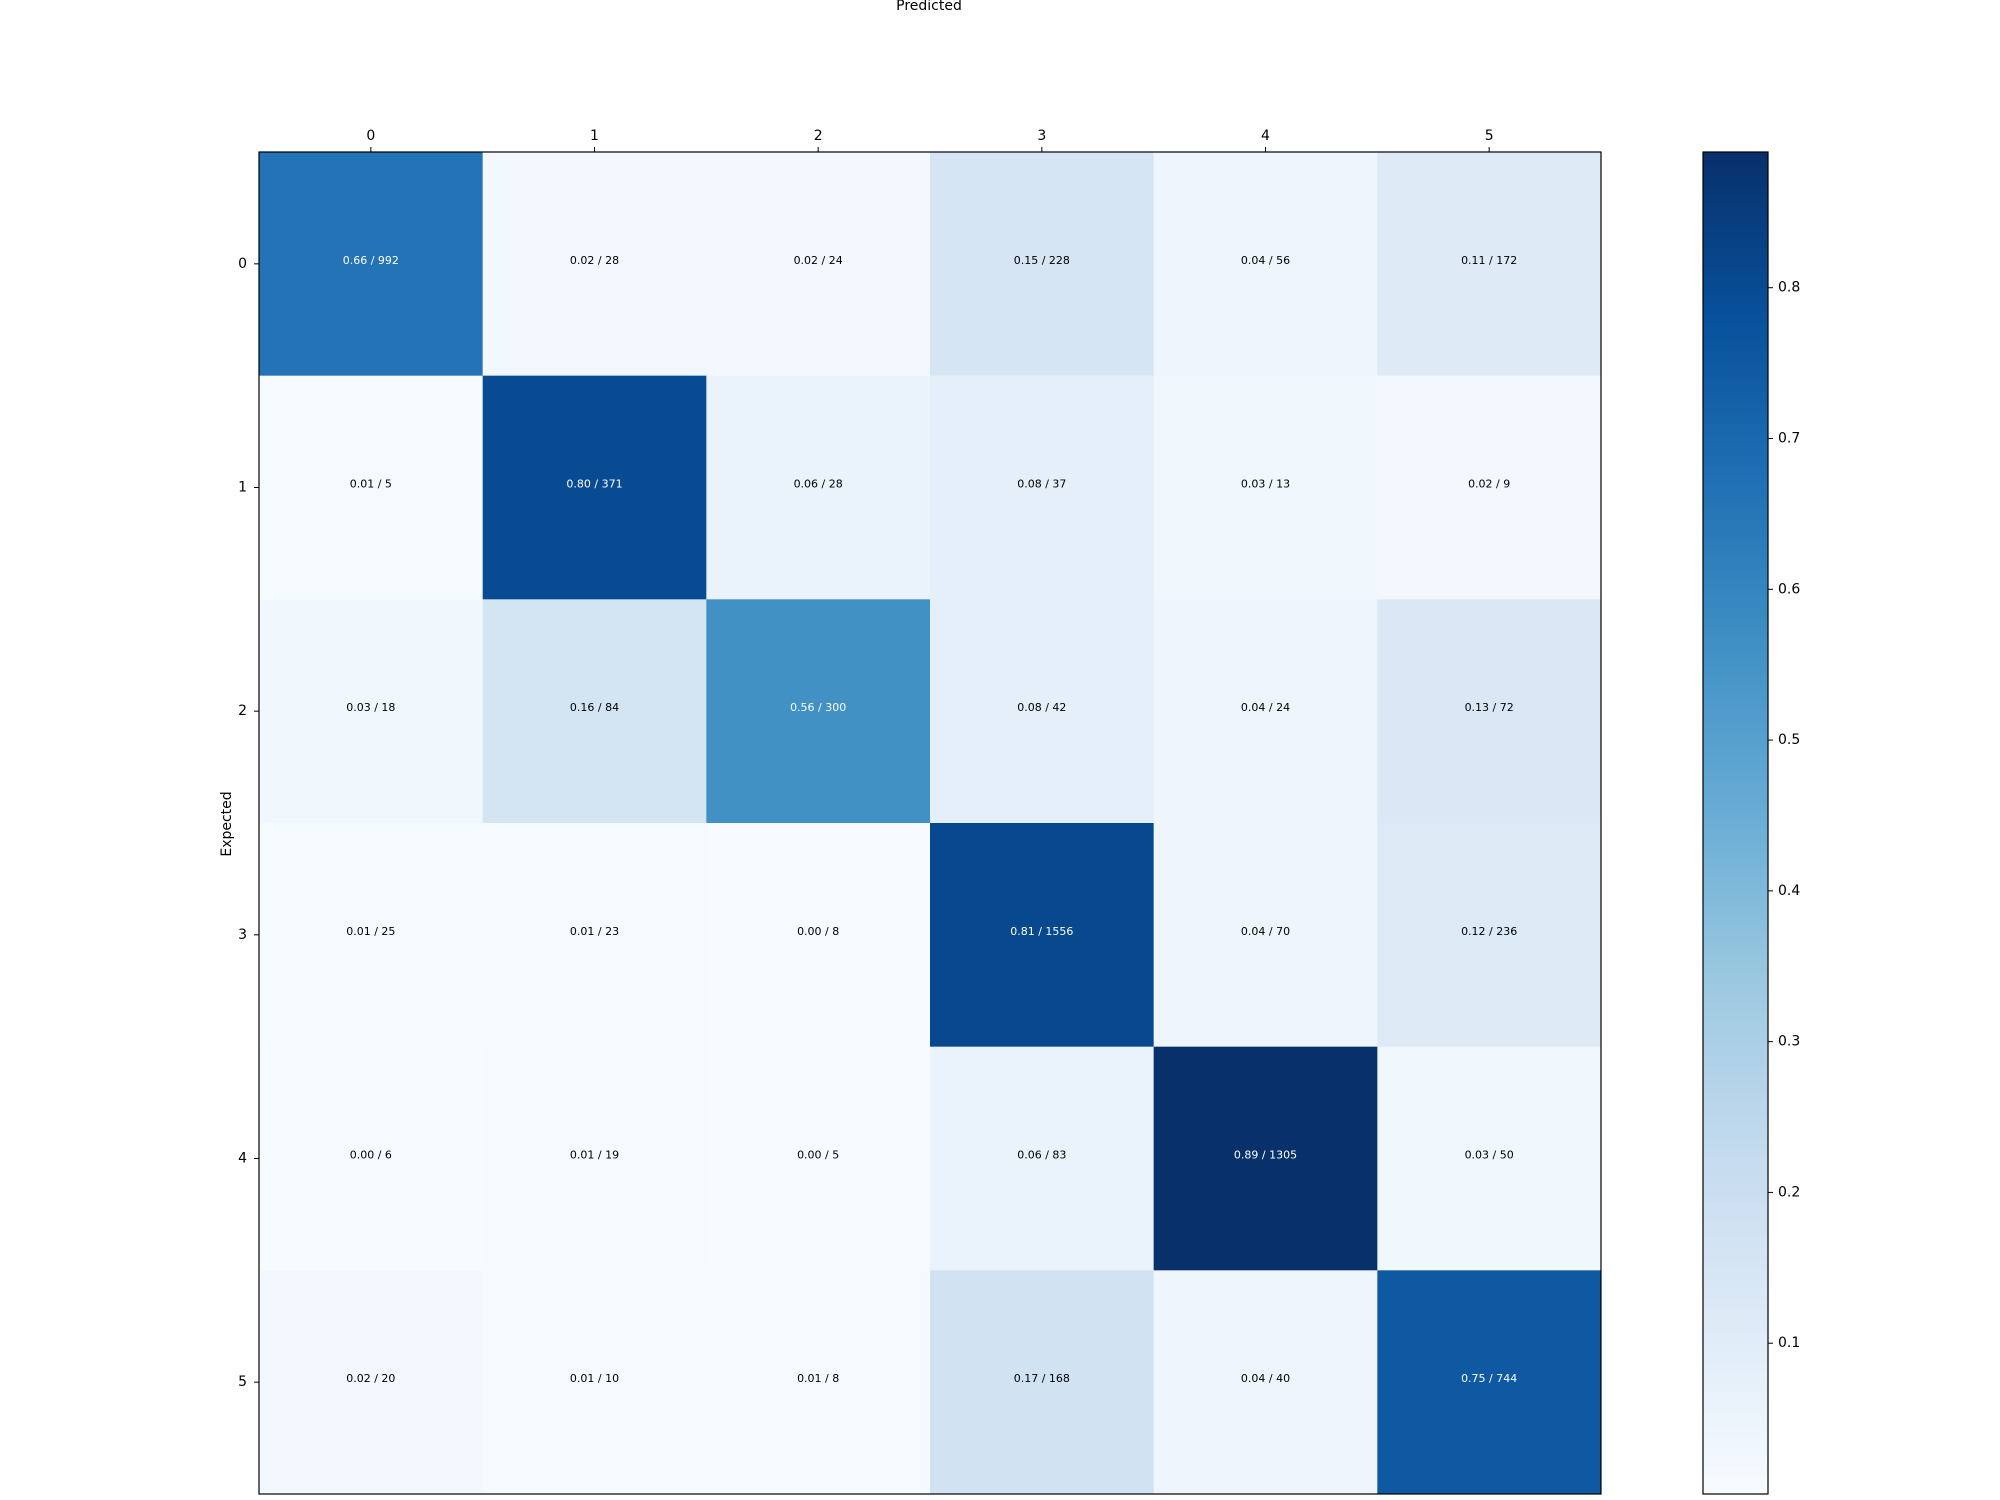 The height and width of the screenshot is (1500, 2000). Describe the element at coordinates (1265, 136) in the screenshot. I see `x-tick-label: 4` at that location.